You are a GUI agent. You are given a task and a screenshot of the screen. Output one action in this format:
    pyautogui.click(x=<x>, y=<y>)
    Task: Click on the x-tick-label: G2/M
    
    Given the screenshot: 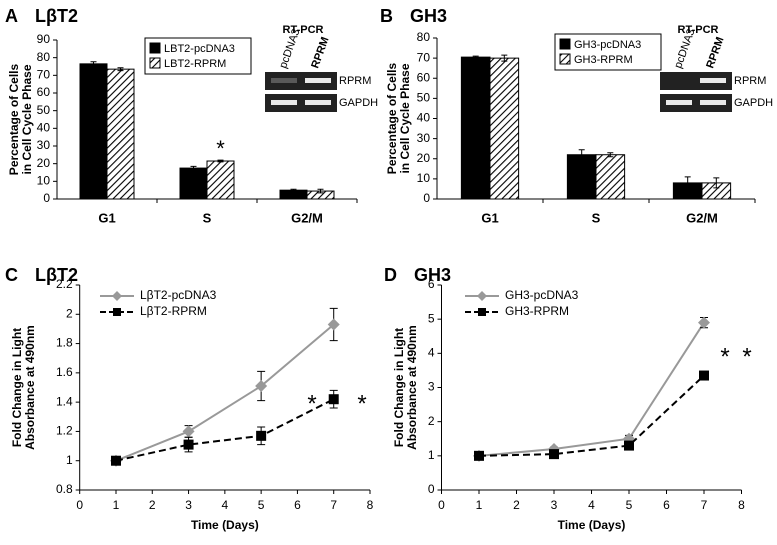 What is the action you would take?
    pyautogui.click(x=702, y=217)
    